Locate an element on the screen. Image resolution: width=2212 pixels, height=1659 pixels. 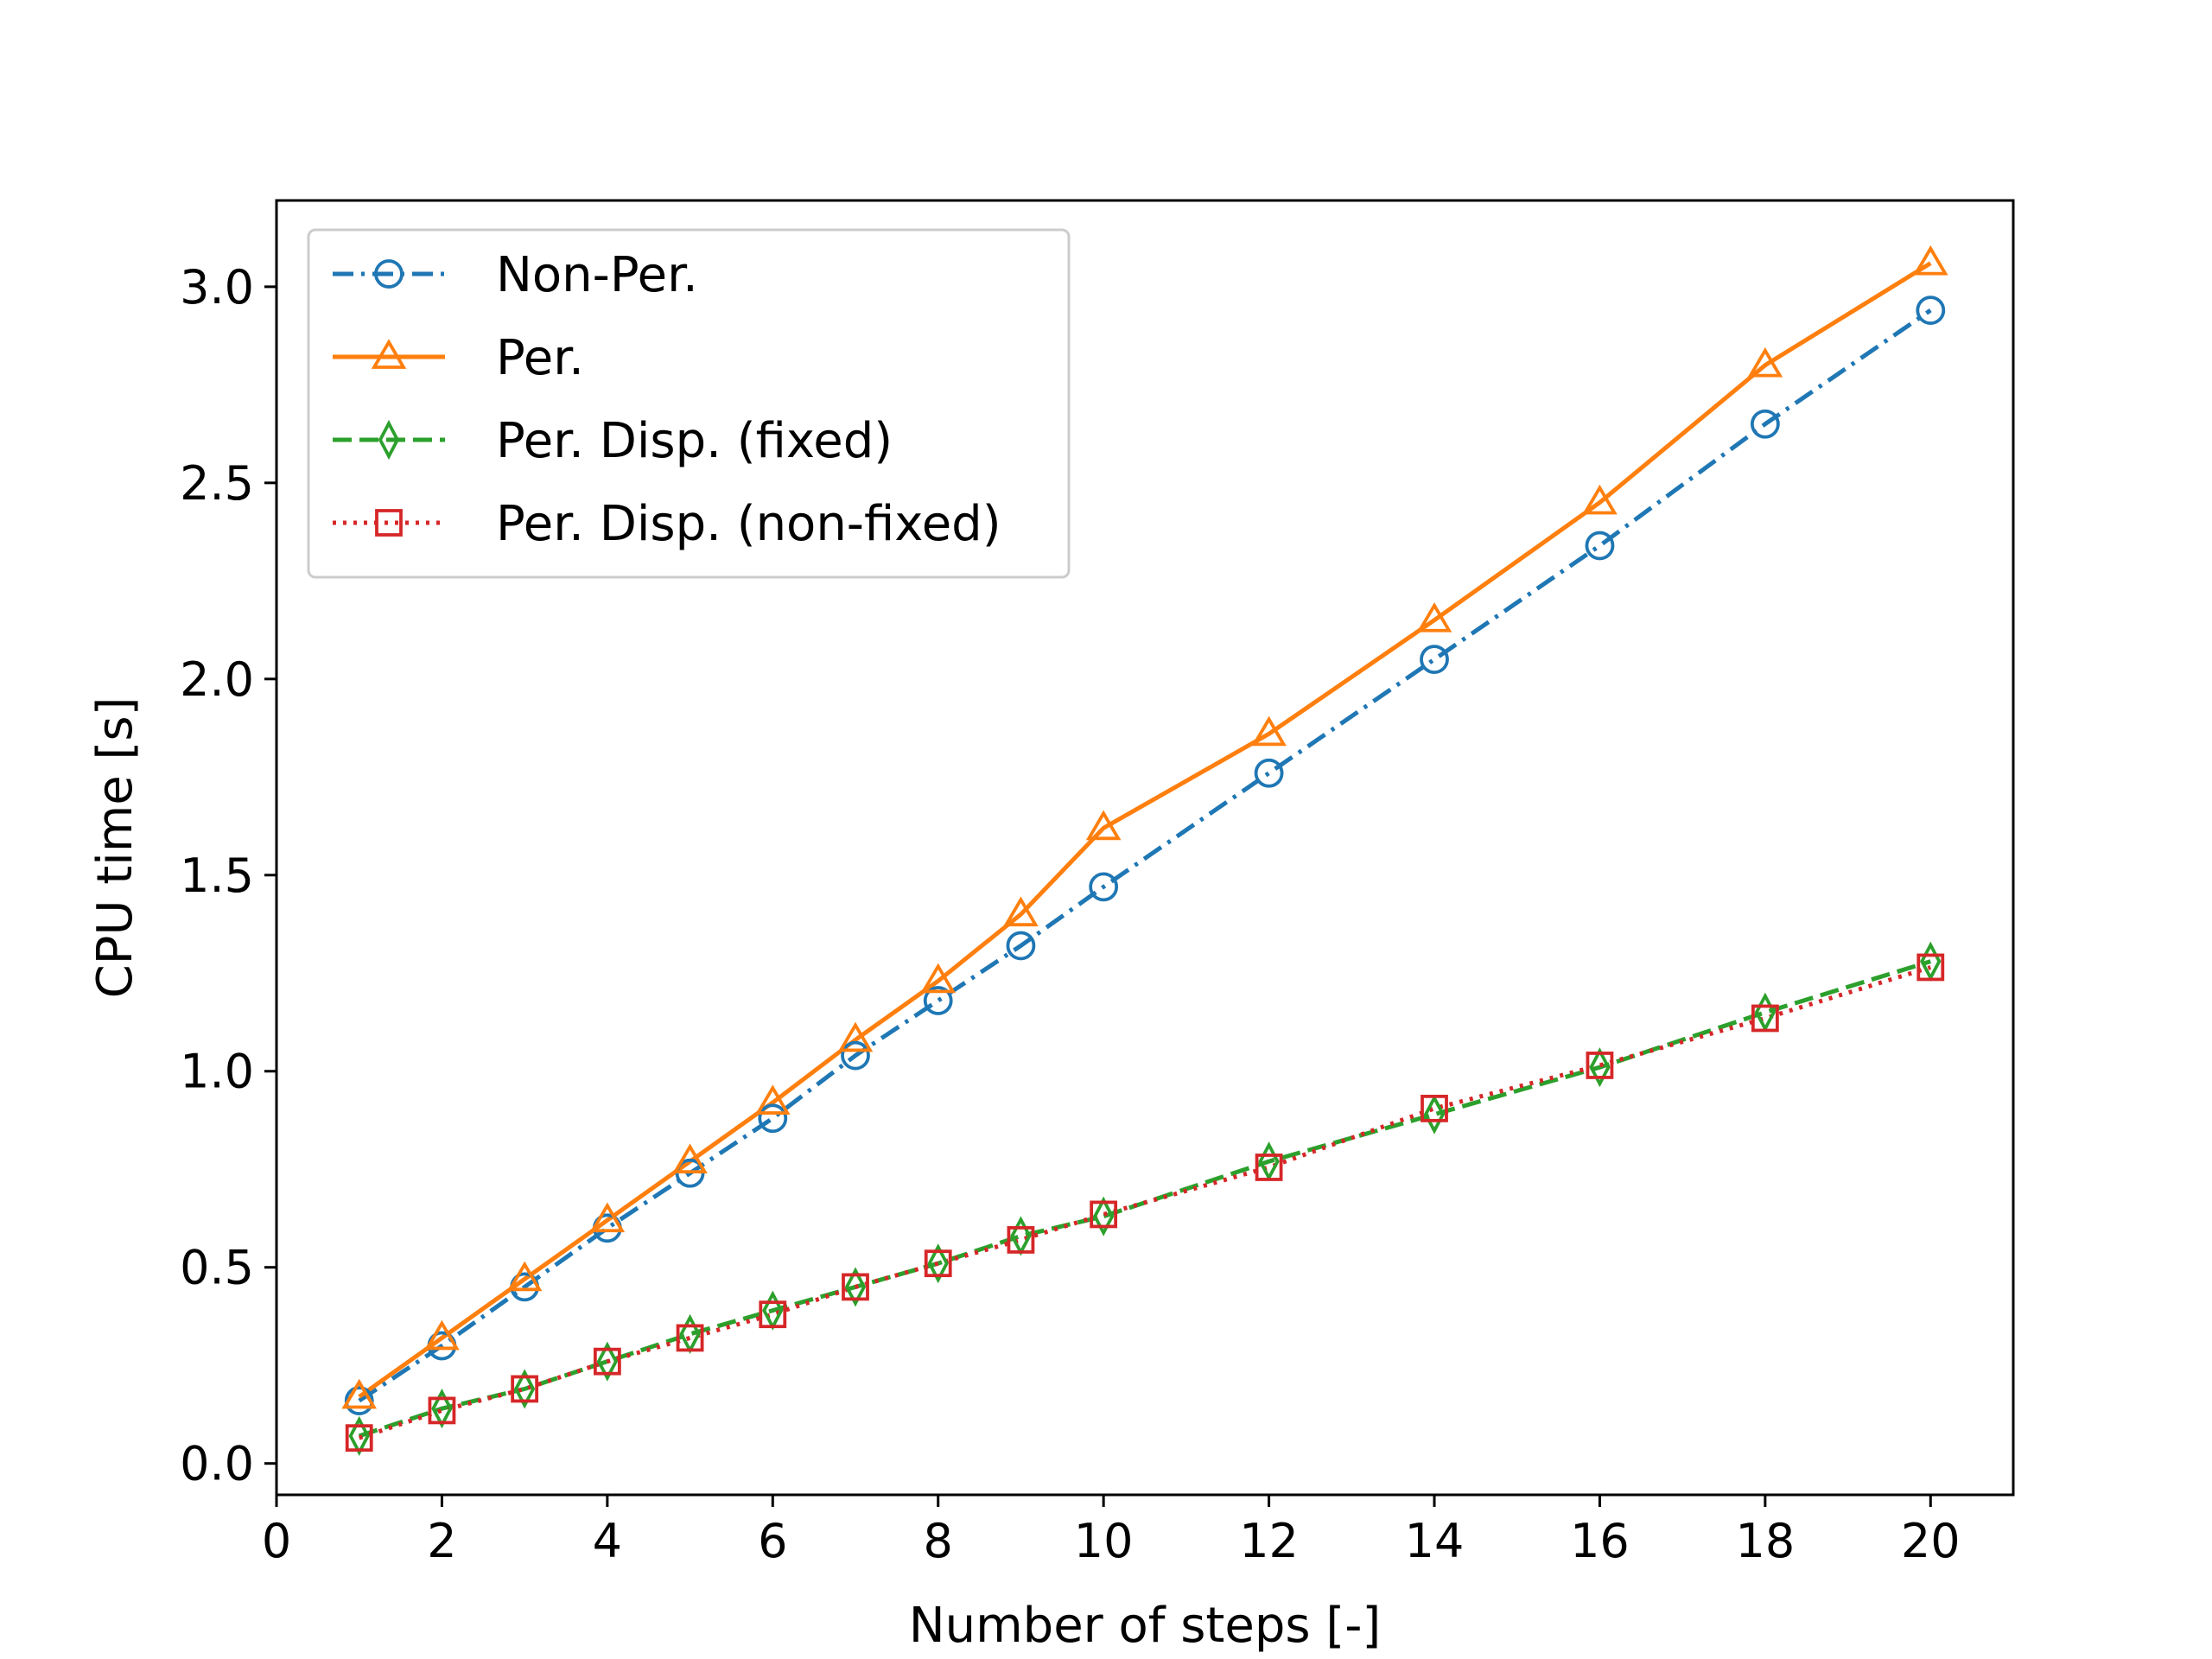
legend-entry-per-disp-fixed: Per. Disp. (fixed) is located at coordinates (613, 441).